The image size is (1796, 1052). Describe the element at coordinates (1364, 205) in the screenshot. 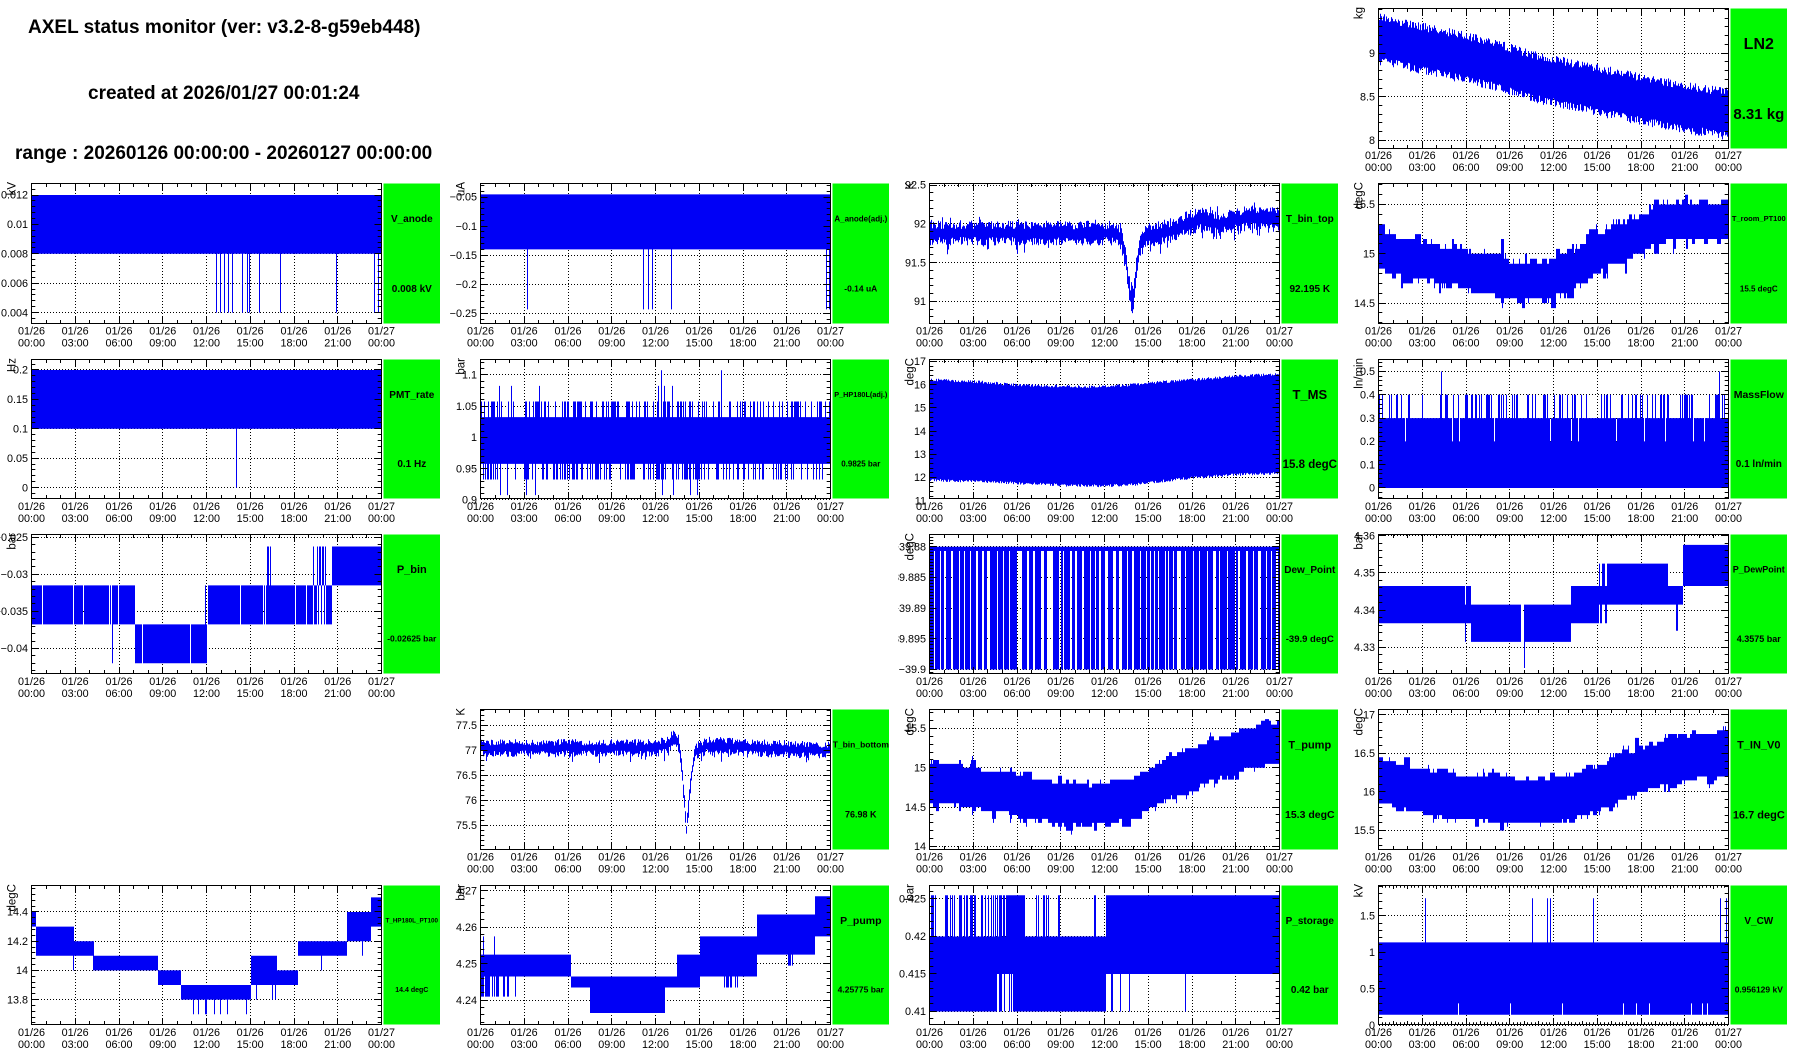

I see `svg-text: 15.5` at that location.